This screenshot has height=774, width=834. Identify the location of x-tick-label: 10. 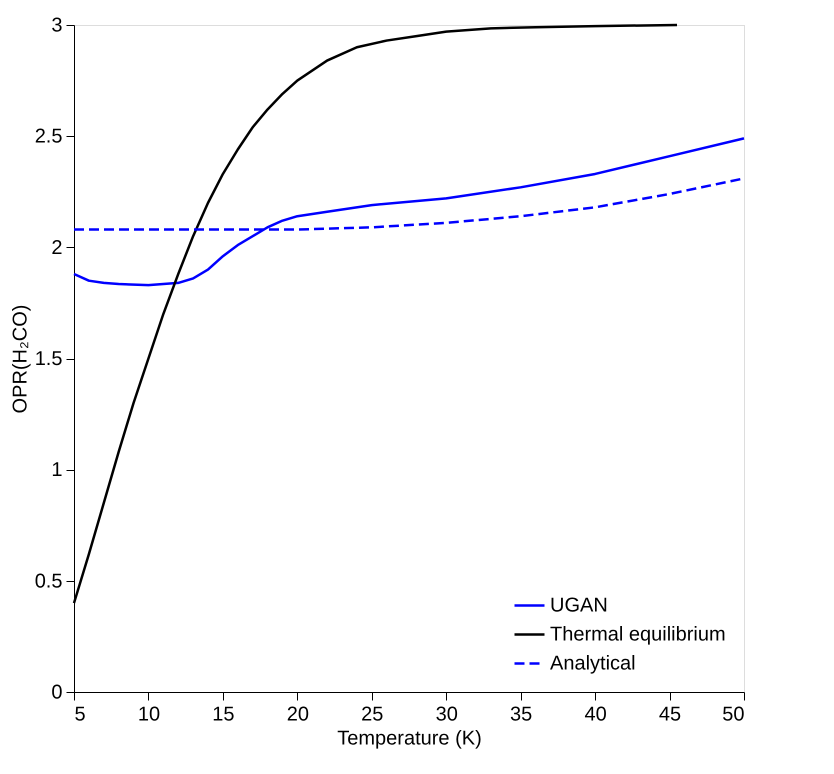
(149, 715).